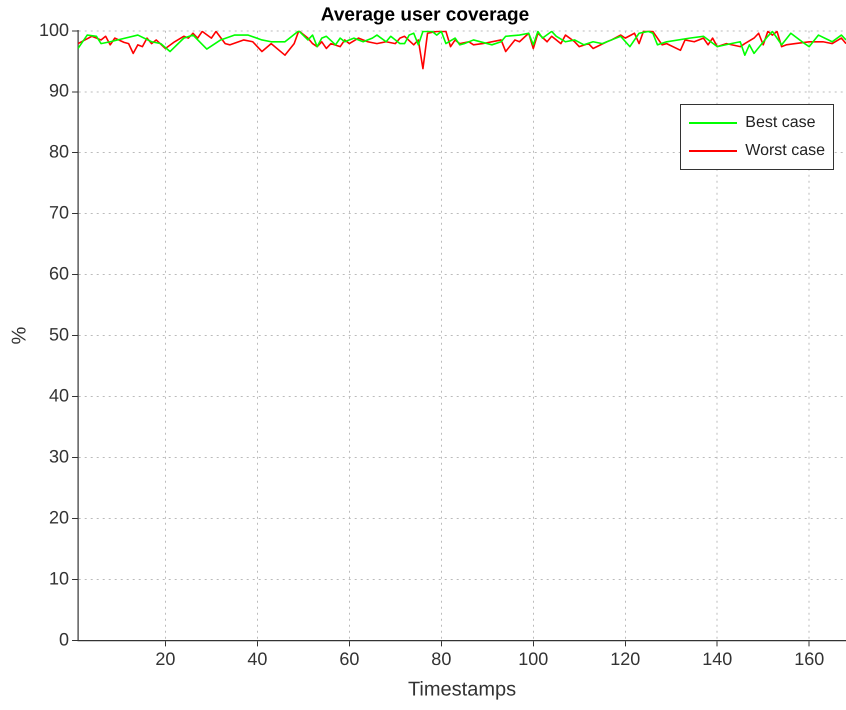  What do you see at coordinates (59, 578) in the screenshot?
I see `y-tick-label: 10` at bounding box center [59, 578].